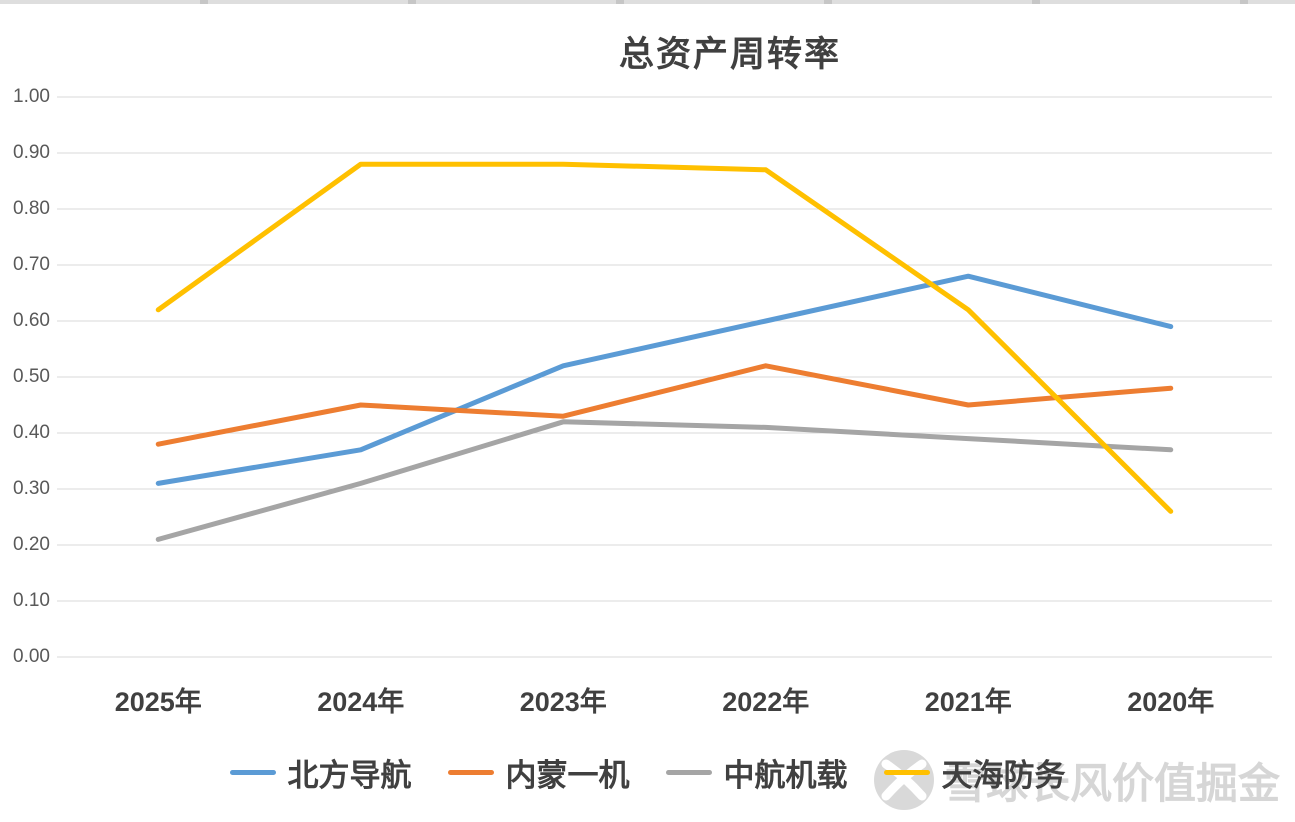 The image size is (1295, 822). I want to click on legend-item-内蒙一机: 内蒙一机, so click(538, 772).